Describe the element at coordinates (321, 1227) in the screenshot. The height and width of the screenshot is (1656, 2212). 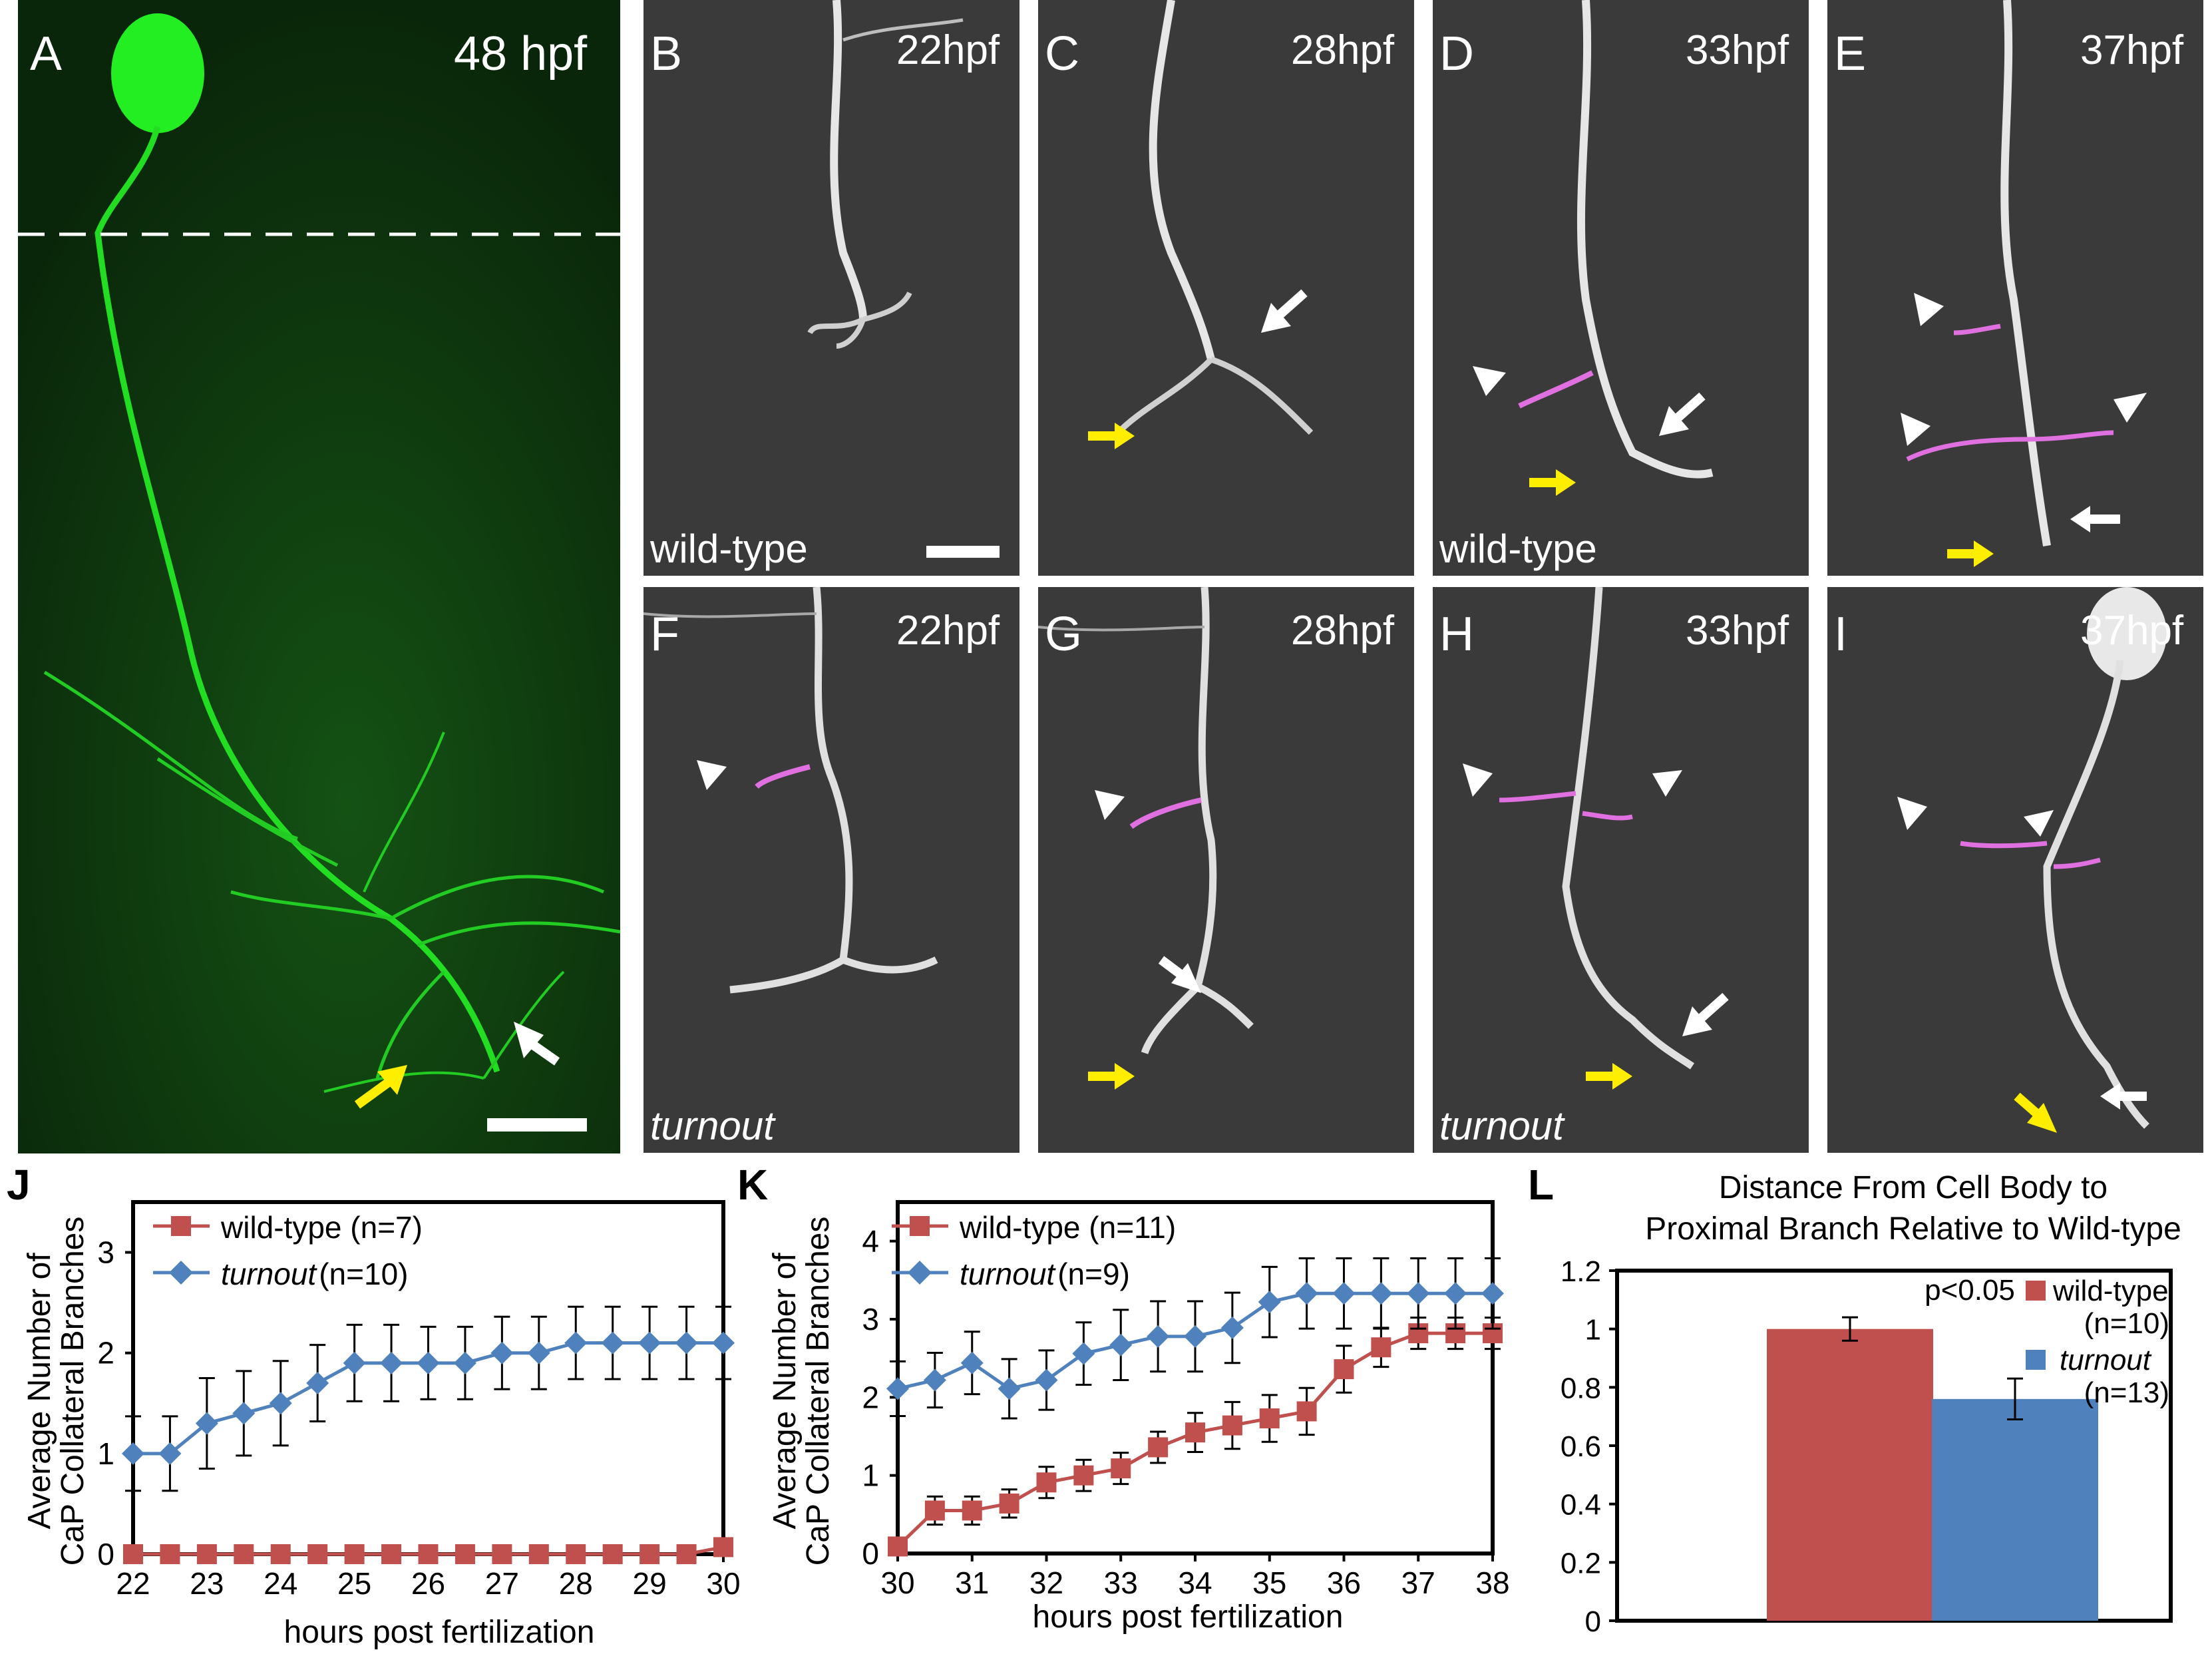
I see `legend-label-wild-type: wild-type (n=7)` at that location.